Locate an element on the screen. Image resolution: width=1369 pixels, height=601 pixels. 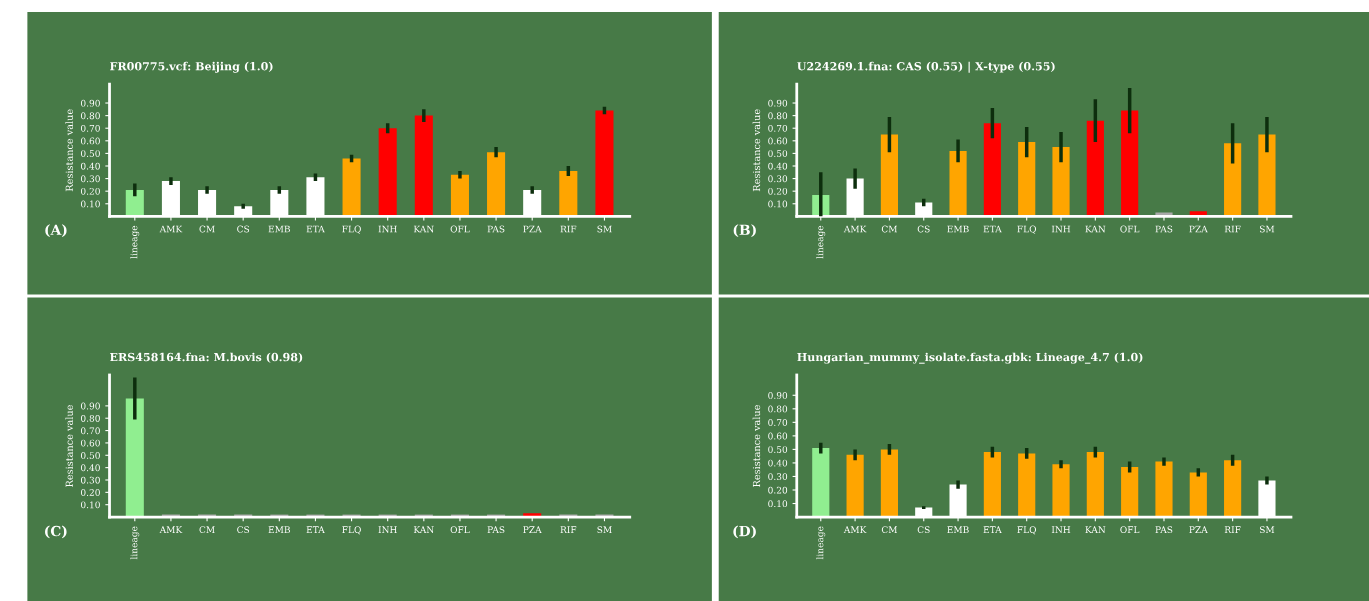
text: (B) is located at coordinates (744, 231).